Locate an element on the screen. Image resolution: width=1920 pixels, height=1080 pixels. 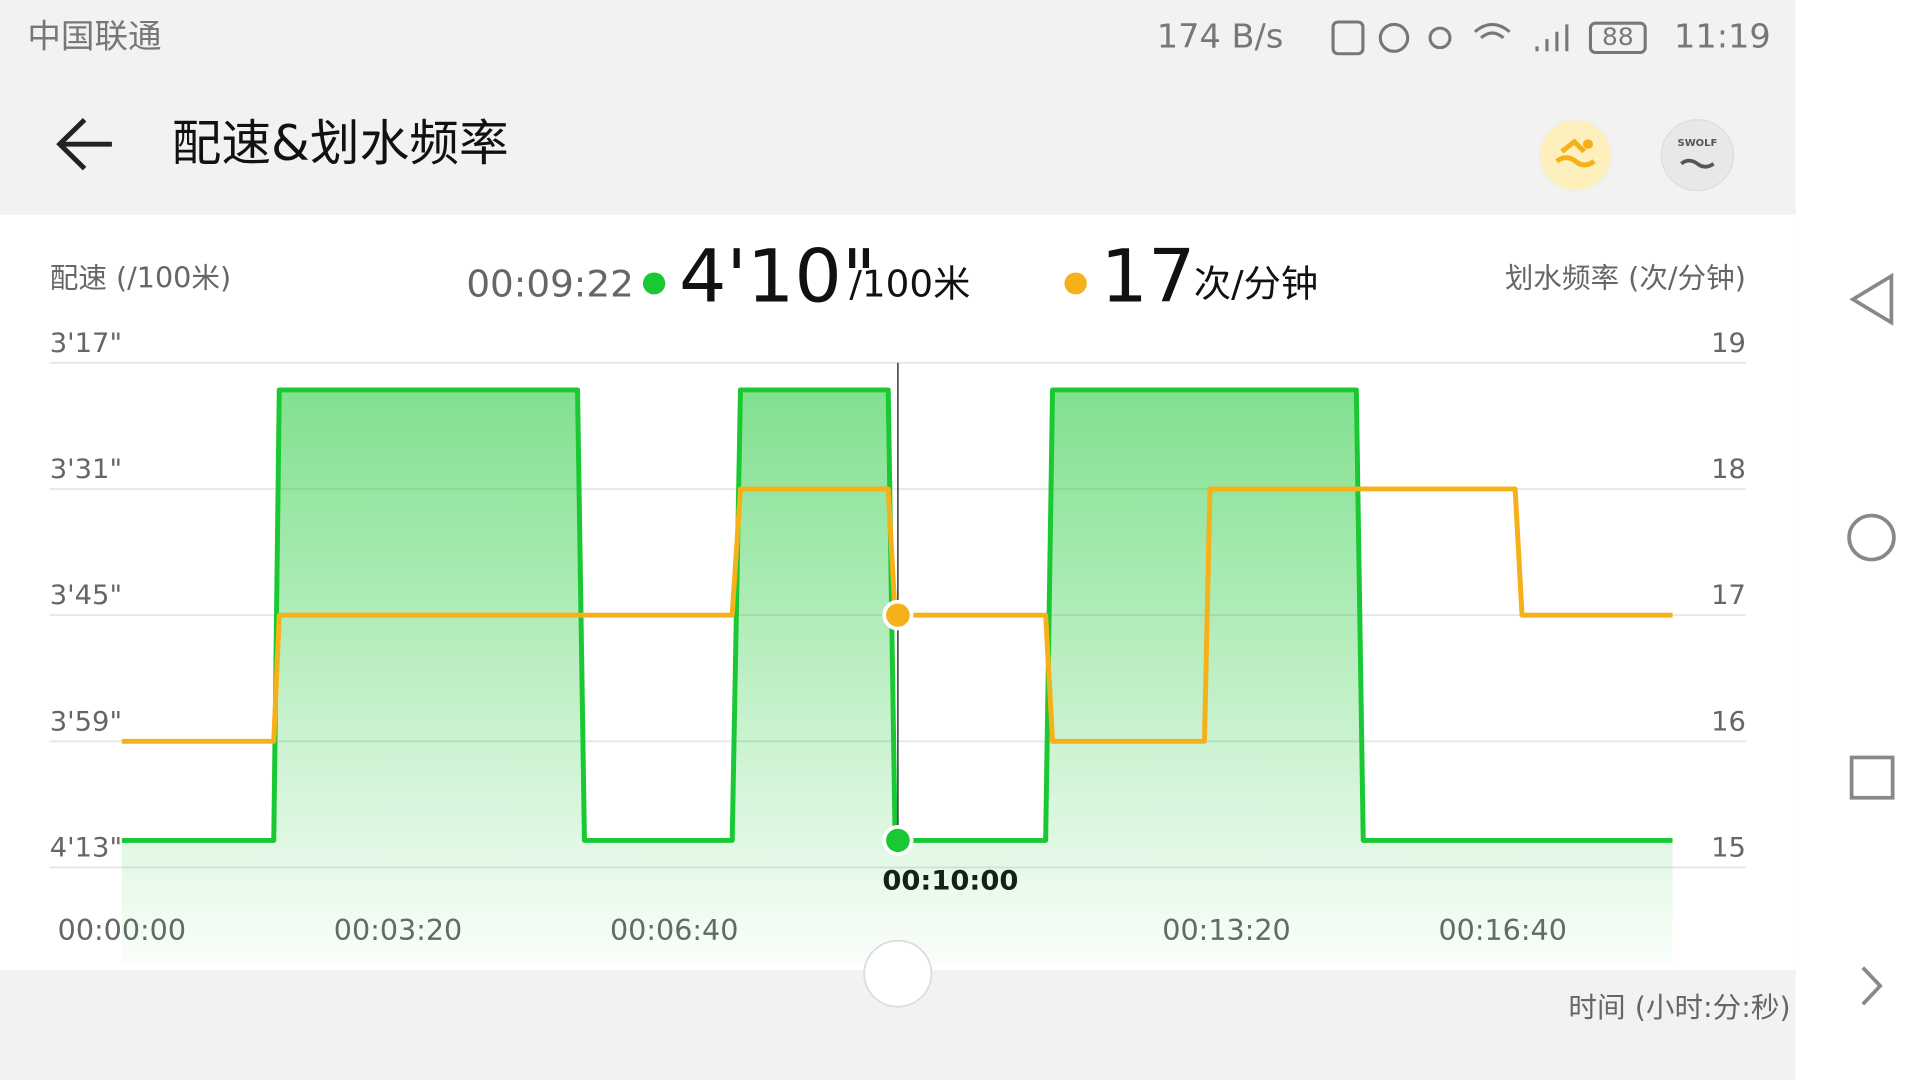
y2-tick-label: 15 is located at coordinates (1728, 848).